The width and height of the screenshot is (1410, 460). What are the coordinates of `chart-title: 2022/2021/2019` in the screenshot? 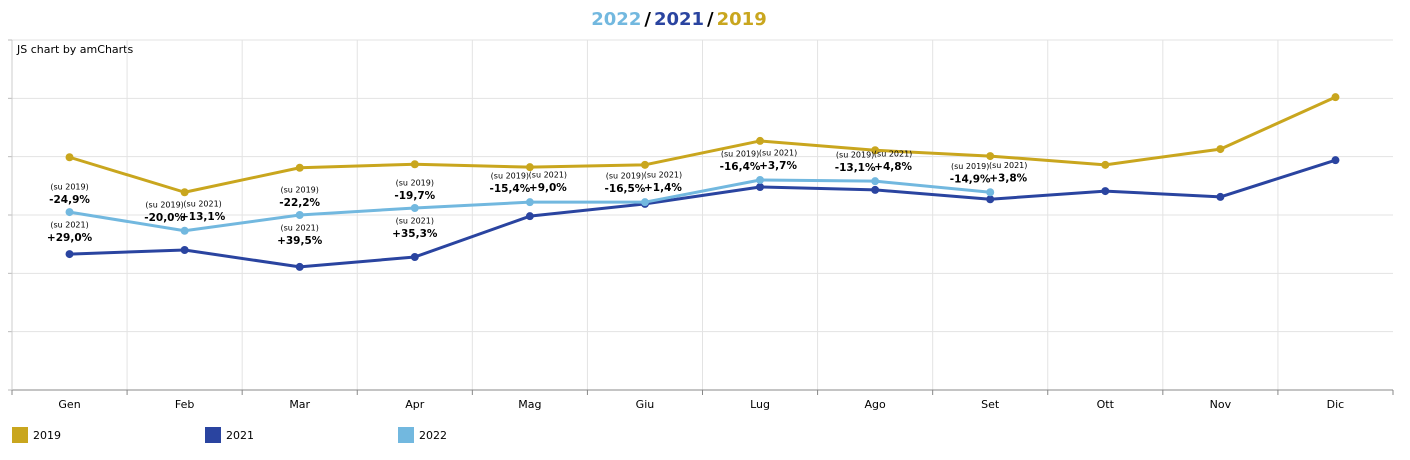 It's located at (678, 19).